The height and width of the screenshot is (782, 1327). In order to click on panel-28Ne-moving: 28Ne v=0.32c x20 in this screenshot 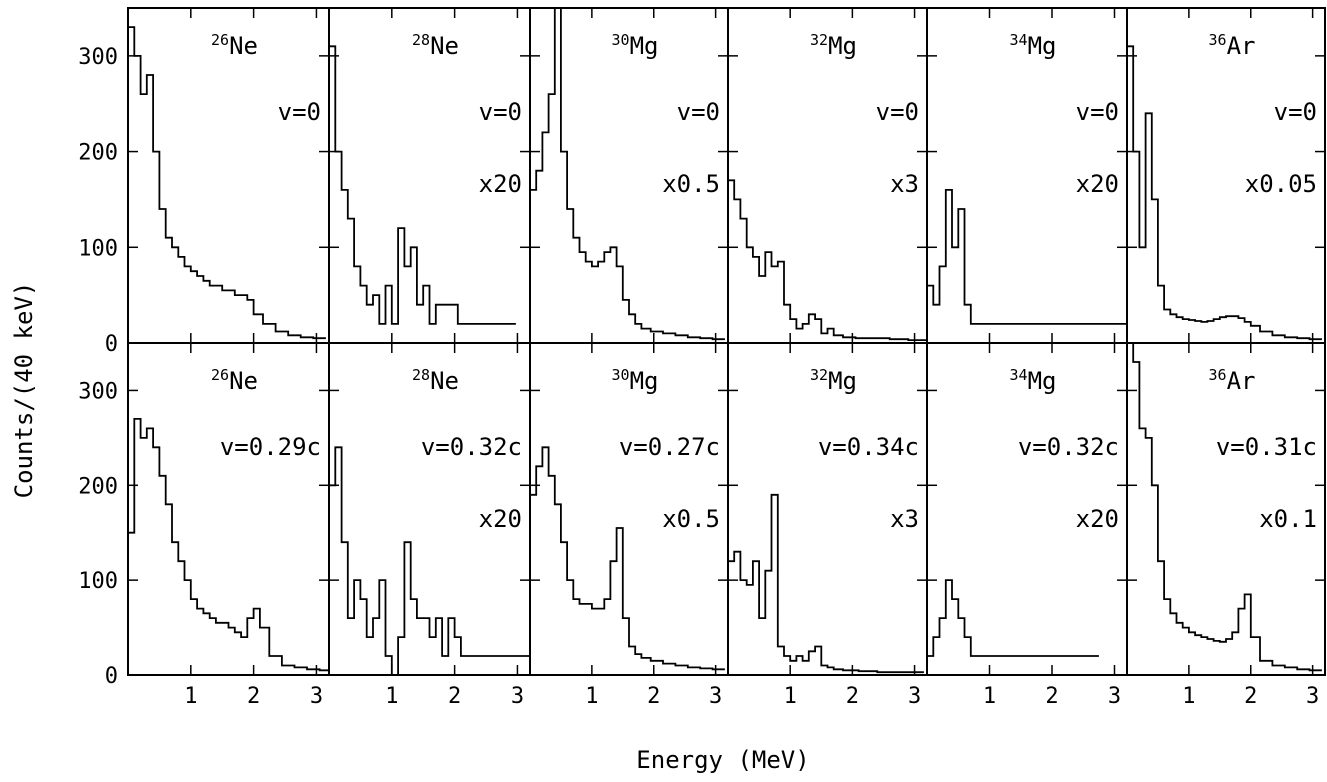, I will do `click(429, 509)`.